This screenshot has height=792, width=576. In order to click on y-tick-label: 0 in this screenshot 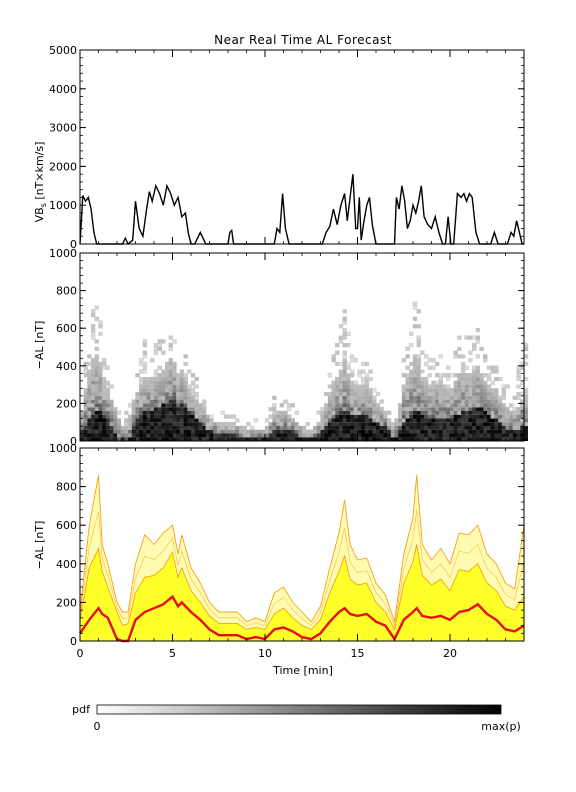, I will do `click(73, 441)`.